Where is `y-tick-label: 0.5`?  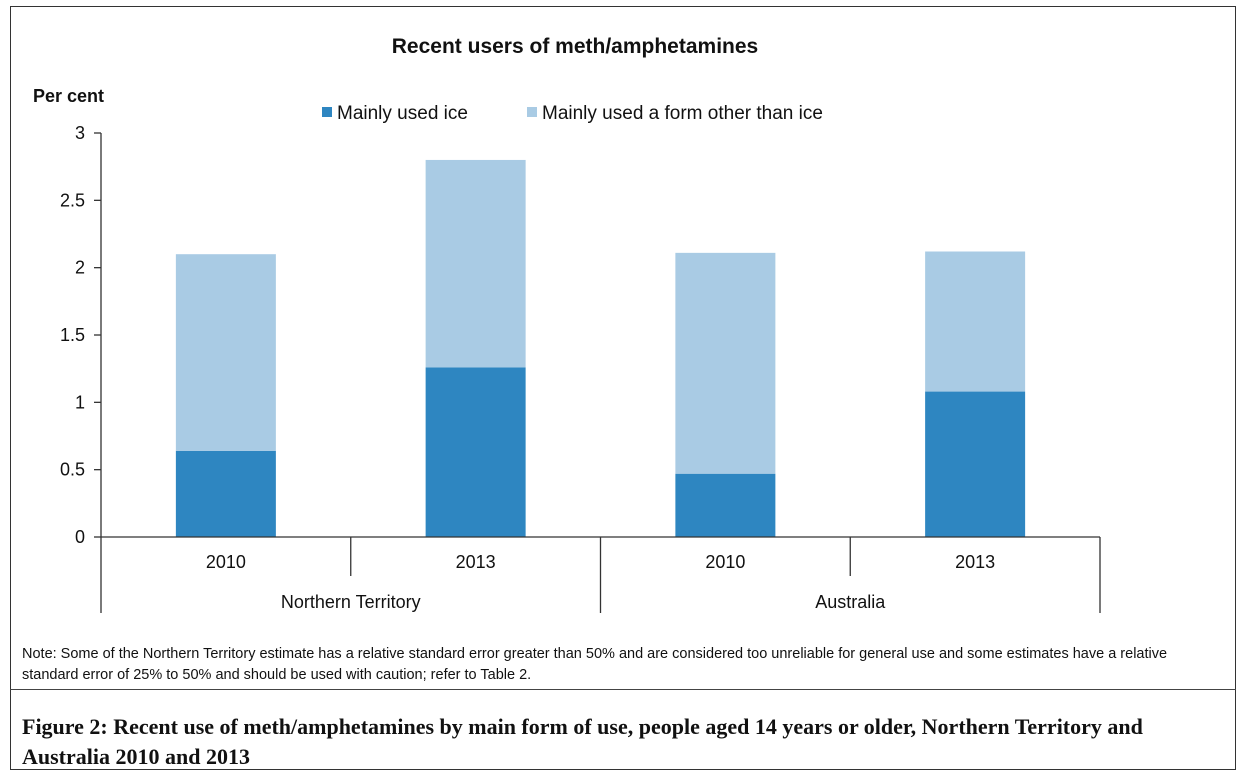 y-tick-label: 0.5 is located at coordinates (72, 470).